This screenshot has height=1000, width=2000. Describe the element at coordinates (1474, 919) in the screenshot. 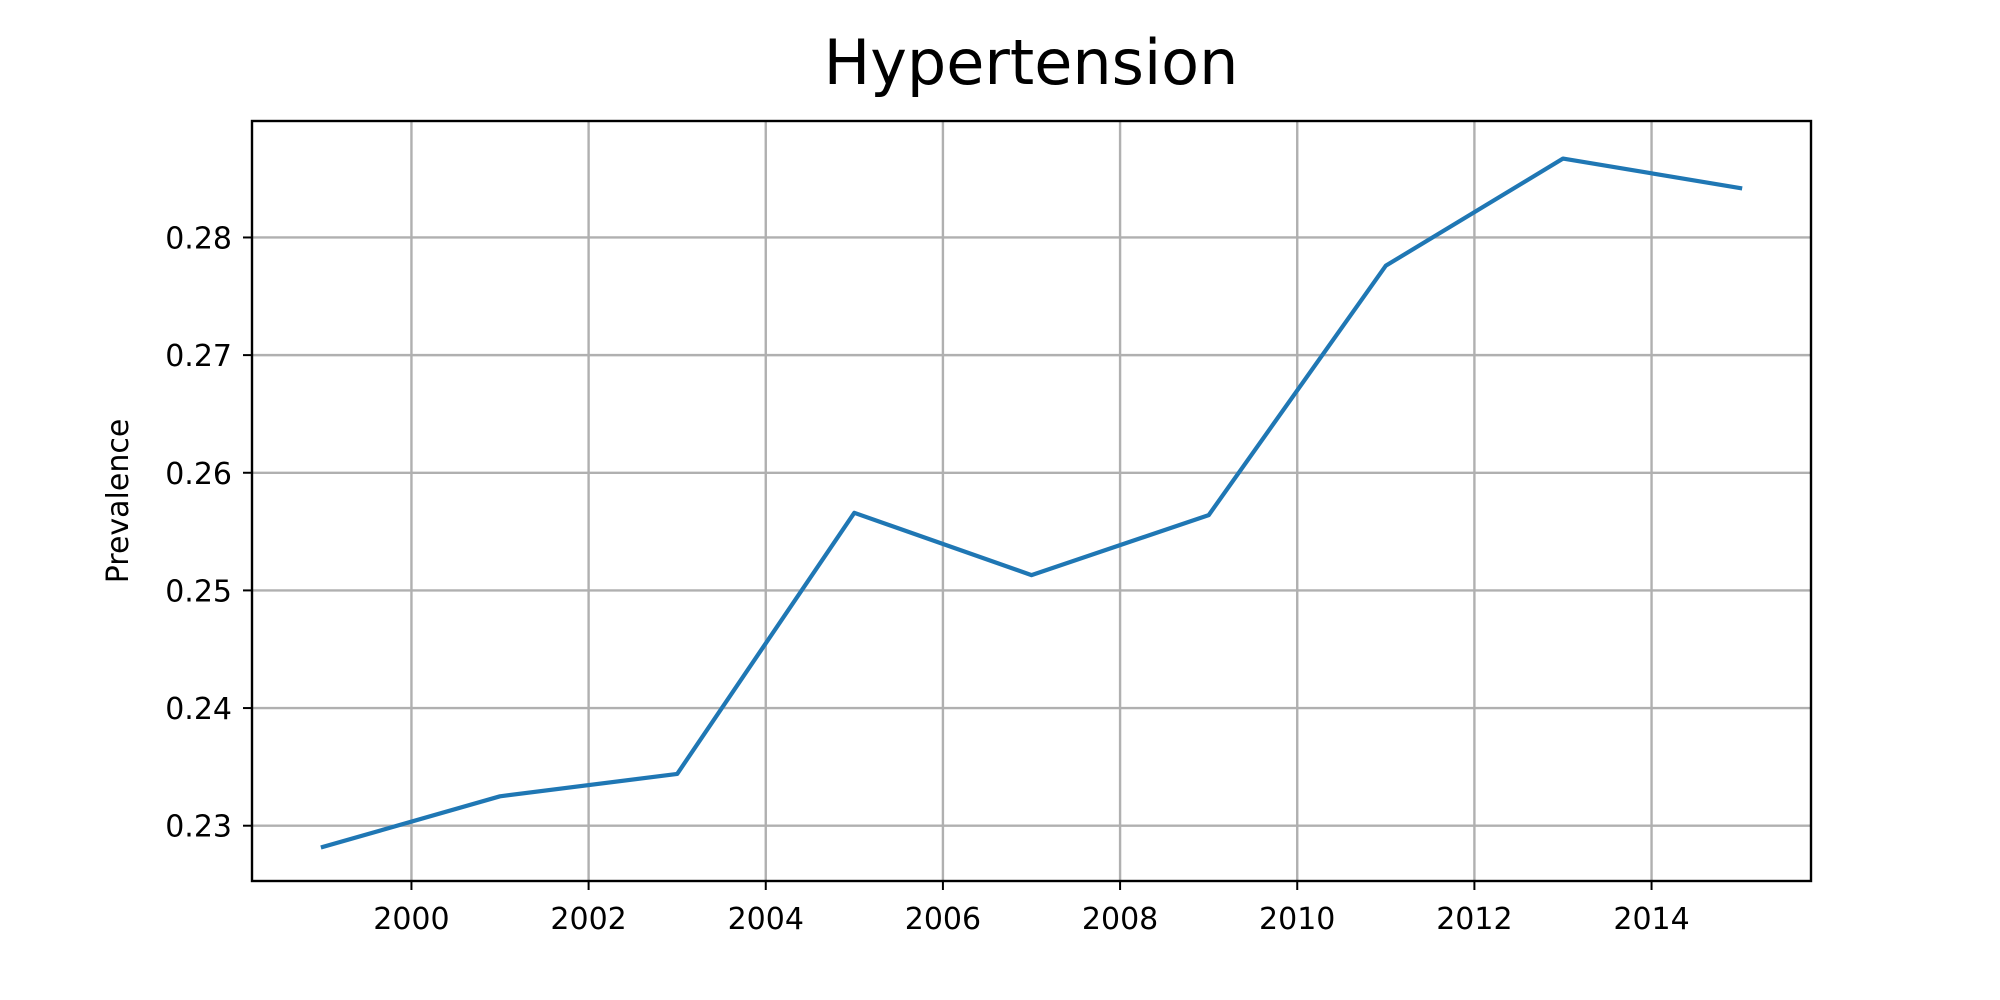

I see `x-tick-label: 2012` at that location.